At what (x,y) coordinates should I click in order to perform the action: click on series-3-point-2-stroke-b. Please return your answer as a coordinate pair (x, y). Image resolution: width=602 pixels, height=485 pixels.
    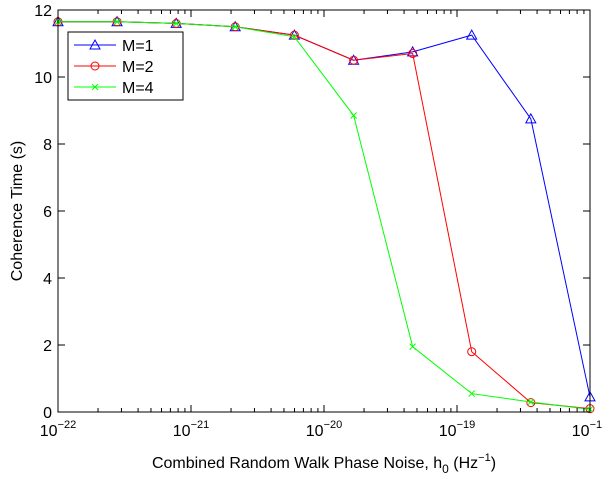
    Looking at the image, I should click on (117, 22).